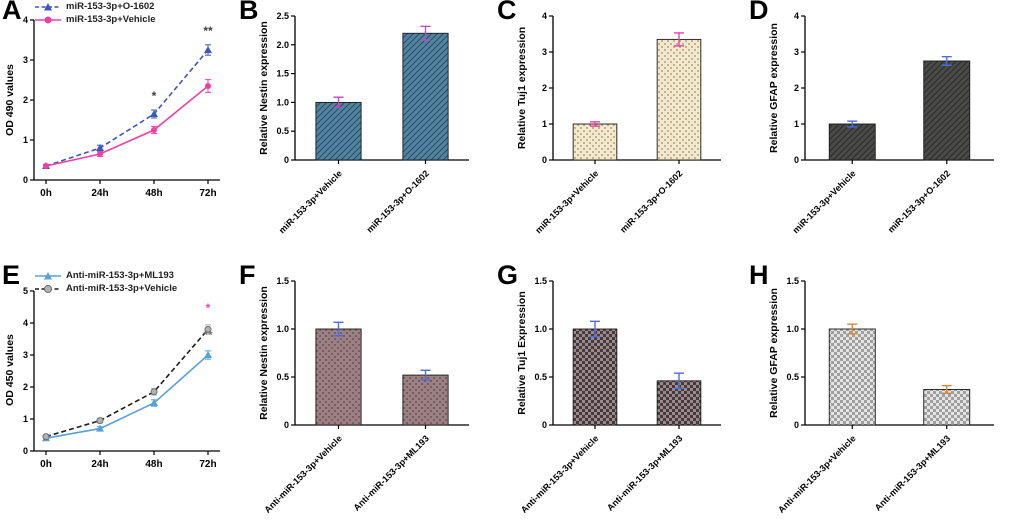  I want to click on legend-marker-dashed-circle-icon, so click(48, 288).